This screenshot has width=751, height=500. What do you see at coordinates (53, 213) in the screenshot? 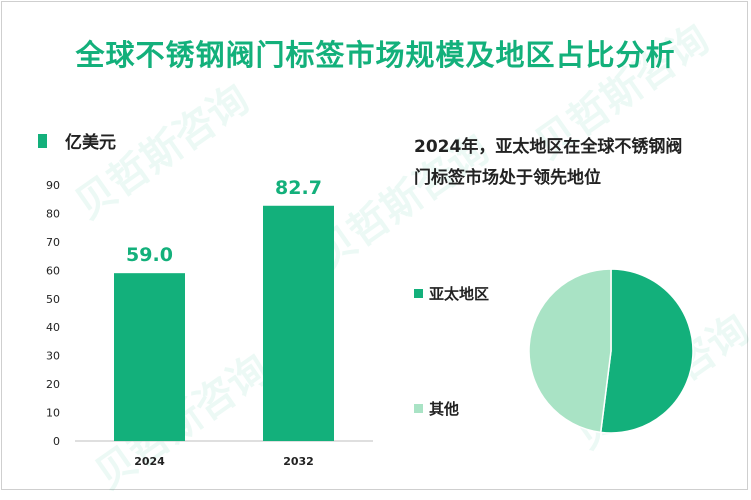
I see `y-tick-label: 80` at bounding box center [53, 213].